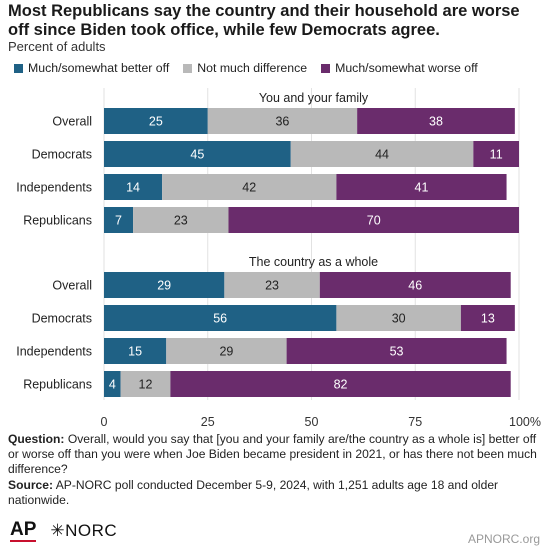  I want to click on chart-subtitle: Percent of adults, so click(57, 46).